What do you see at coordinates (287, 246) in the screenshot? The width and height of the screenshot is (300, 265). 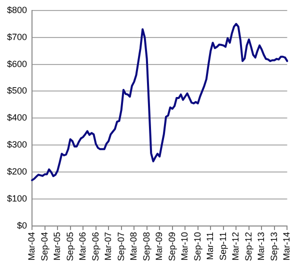 I see `x-tick-label: Mar-14` at bounding box center [287, 246].